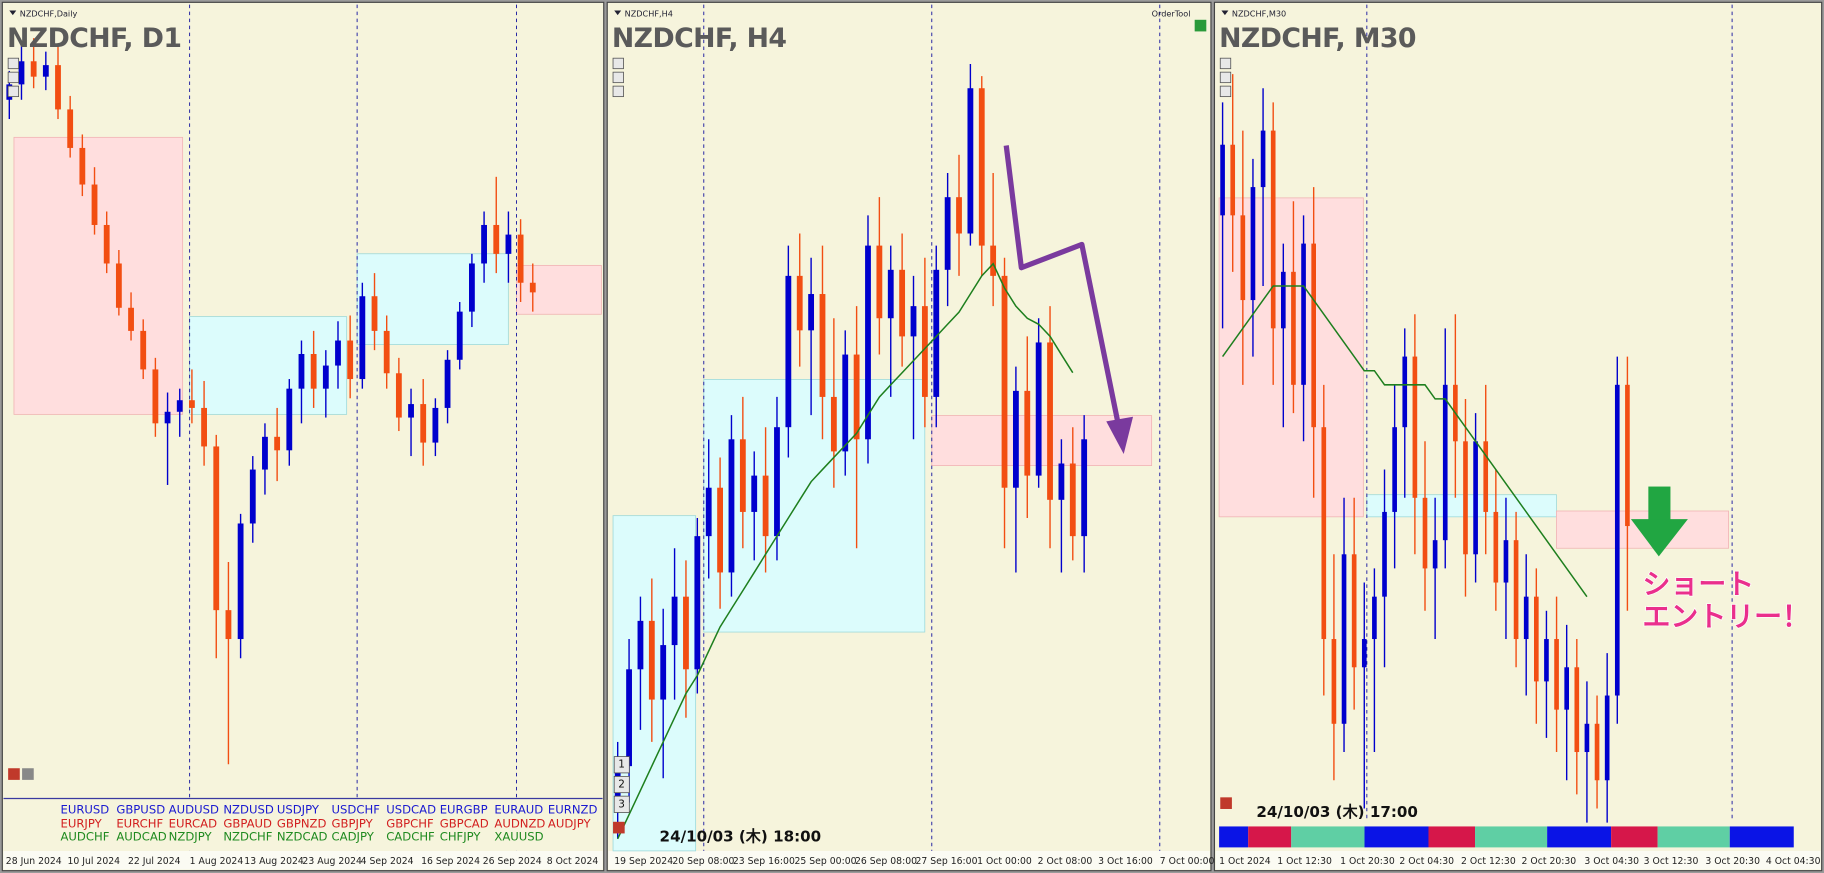  I want to click on symbol-link: USDCHF, so click(356, 810).